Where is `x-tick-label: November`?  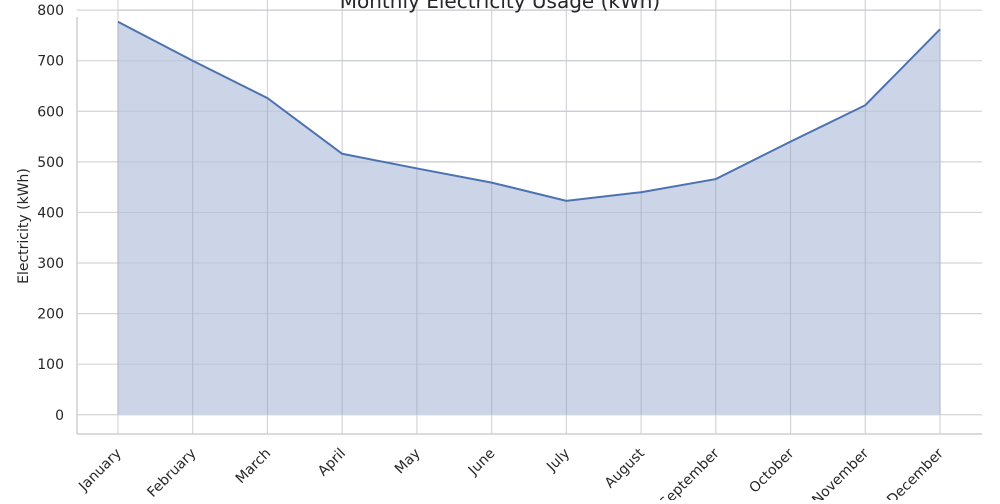 x-tick-label: November is located at coordinates (840, 472).